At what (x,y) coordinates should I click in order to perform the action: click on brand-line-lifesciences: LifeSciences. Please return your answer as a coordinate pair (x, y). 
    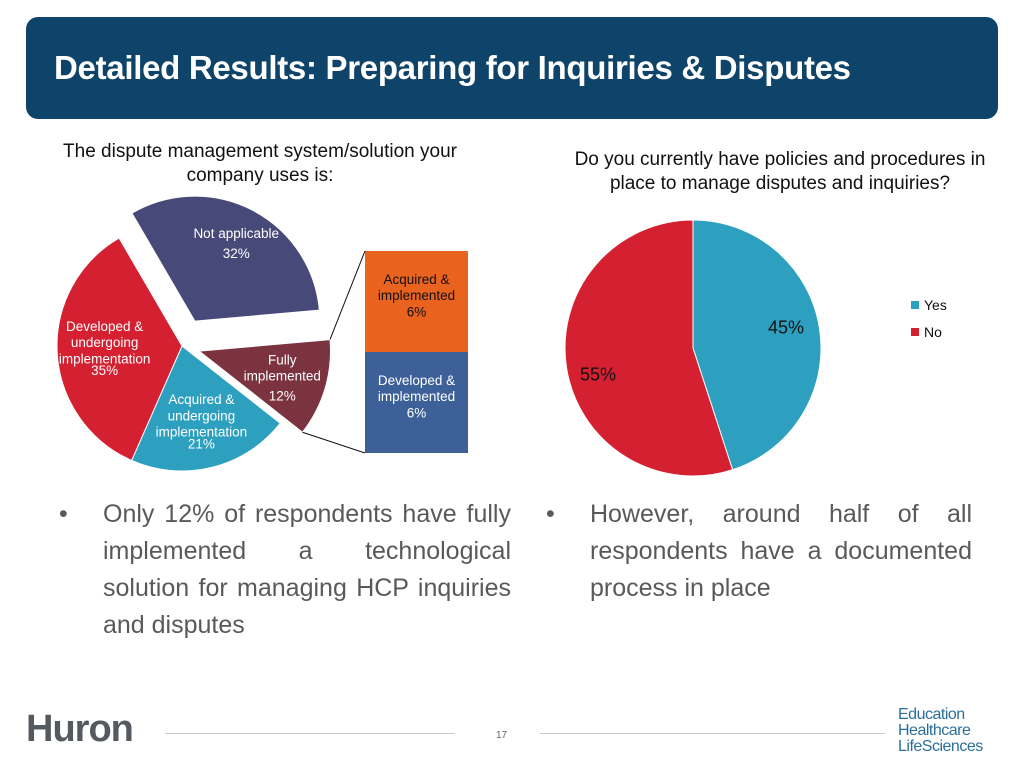
    Looking at the image, I should click on (940, 746).